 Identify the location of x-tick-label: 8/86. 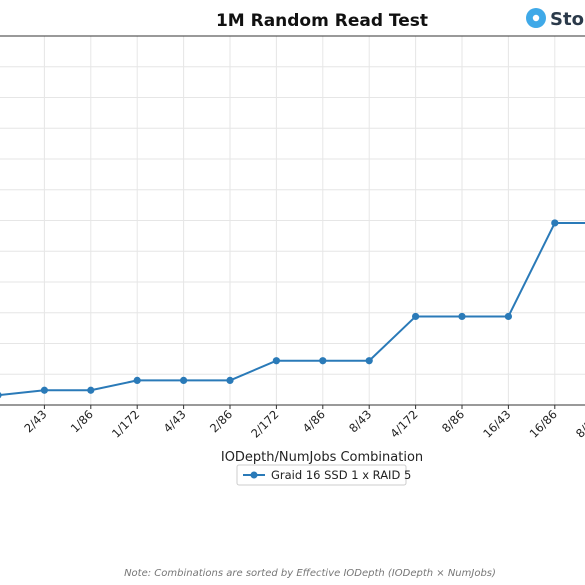
(453, 421).